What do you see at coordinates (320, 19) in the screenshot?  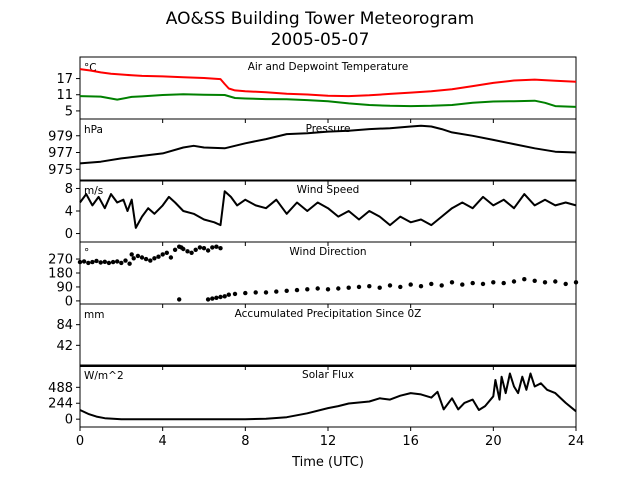 I see `figure-title-line1: AO&SS Building Tower Meteorogram` at bounding box center [320, 19].